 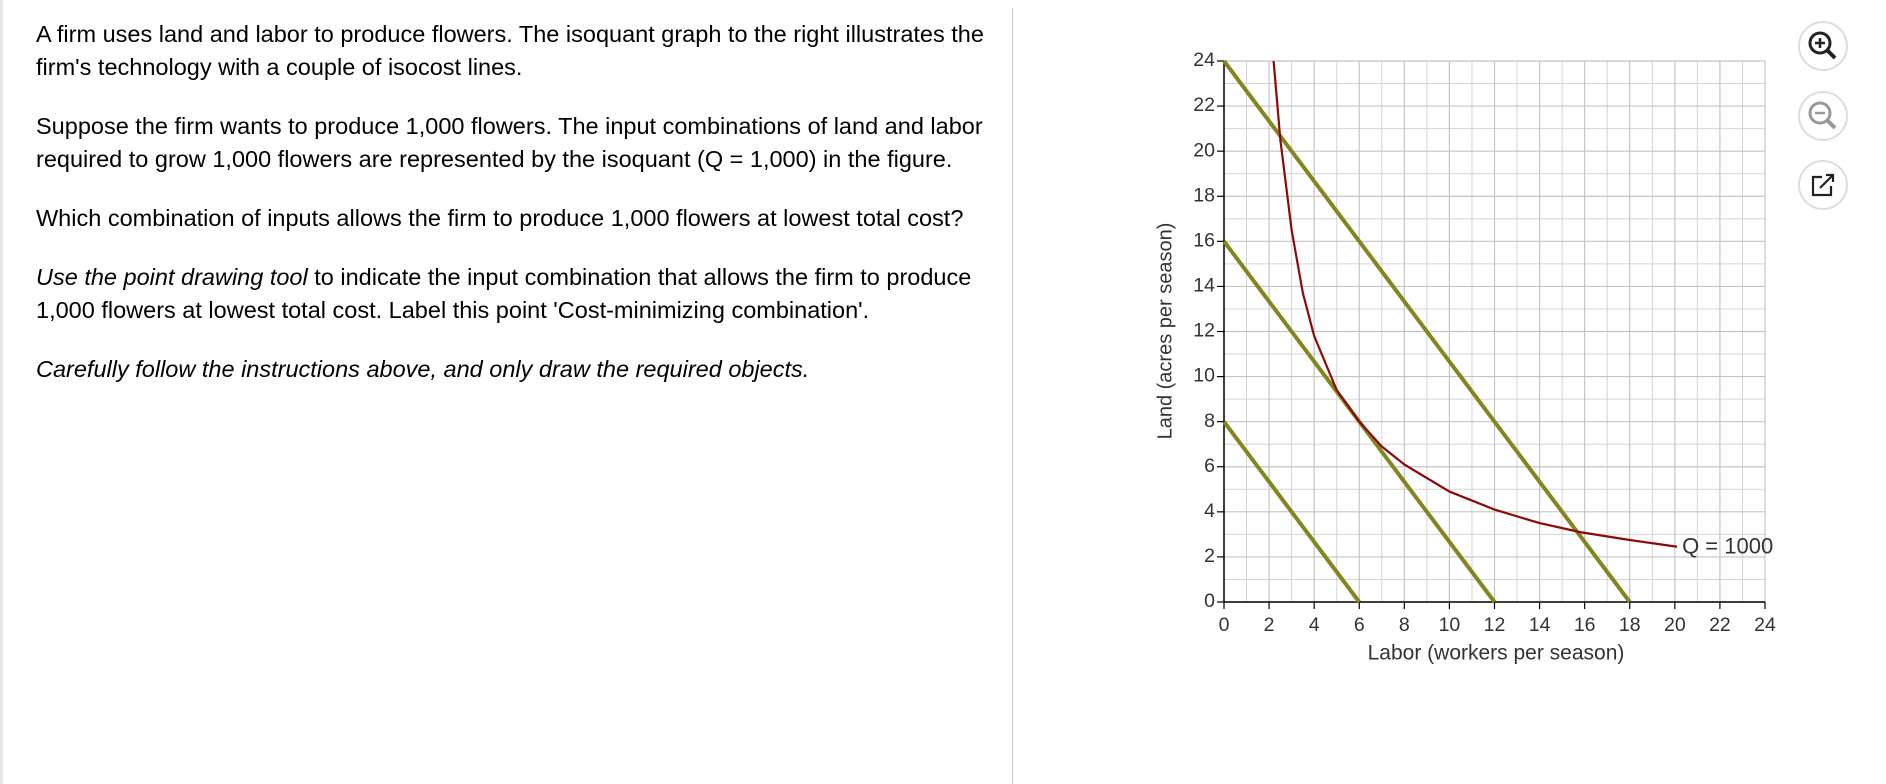 I want to click on x-tick-label: 20, so click(x=1675, y=625).